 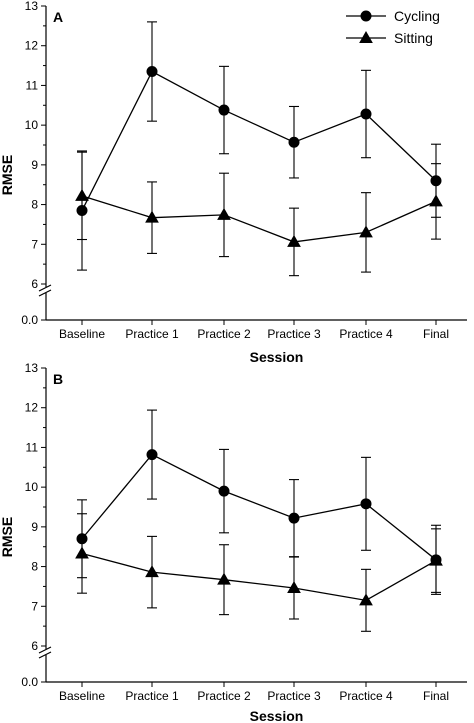 What do you see at coordinates (393, 27) in the screenshot?
I see `legend: Cycling Sitting` at bounding box center [393, 27].